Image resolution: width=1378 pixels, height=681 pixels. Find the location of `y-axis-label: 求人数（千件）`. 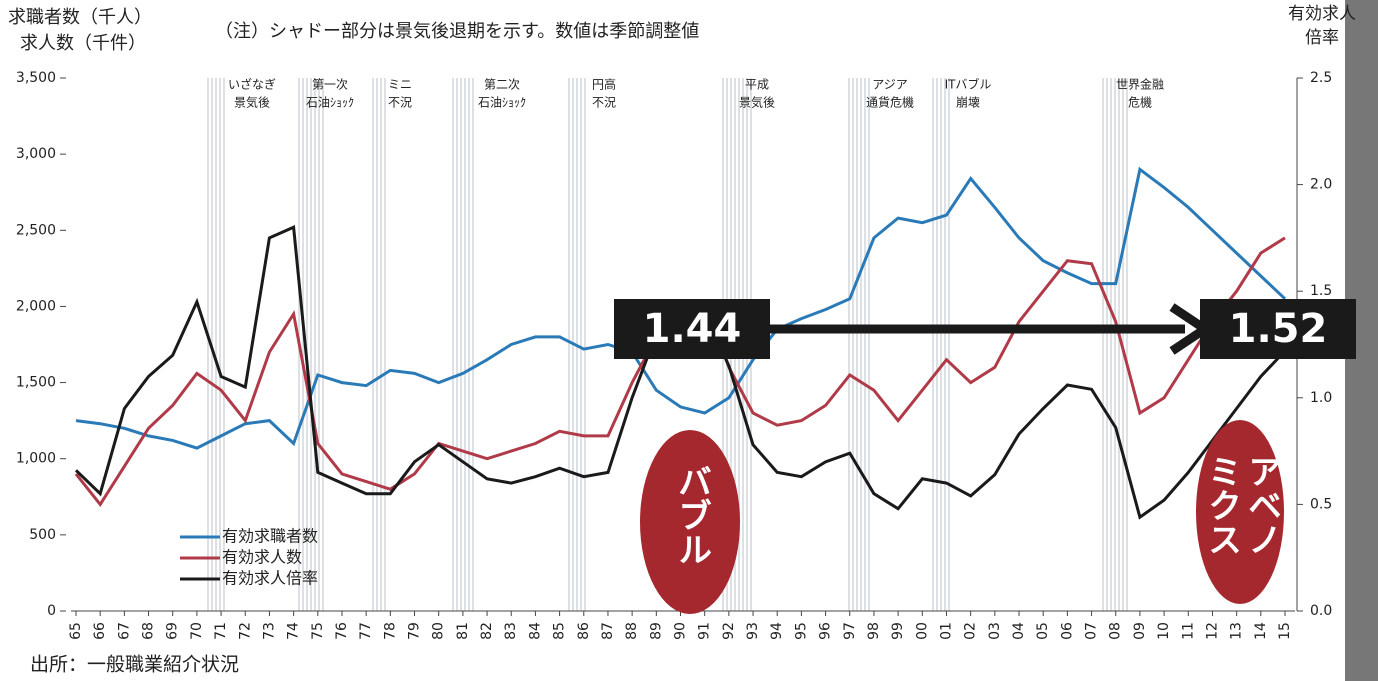

y-axis-label: 求人数（千件） is located at coordinates (83, 43).